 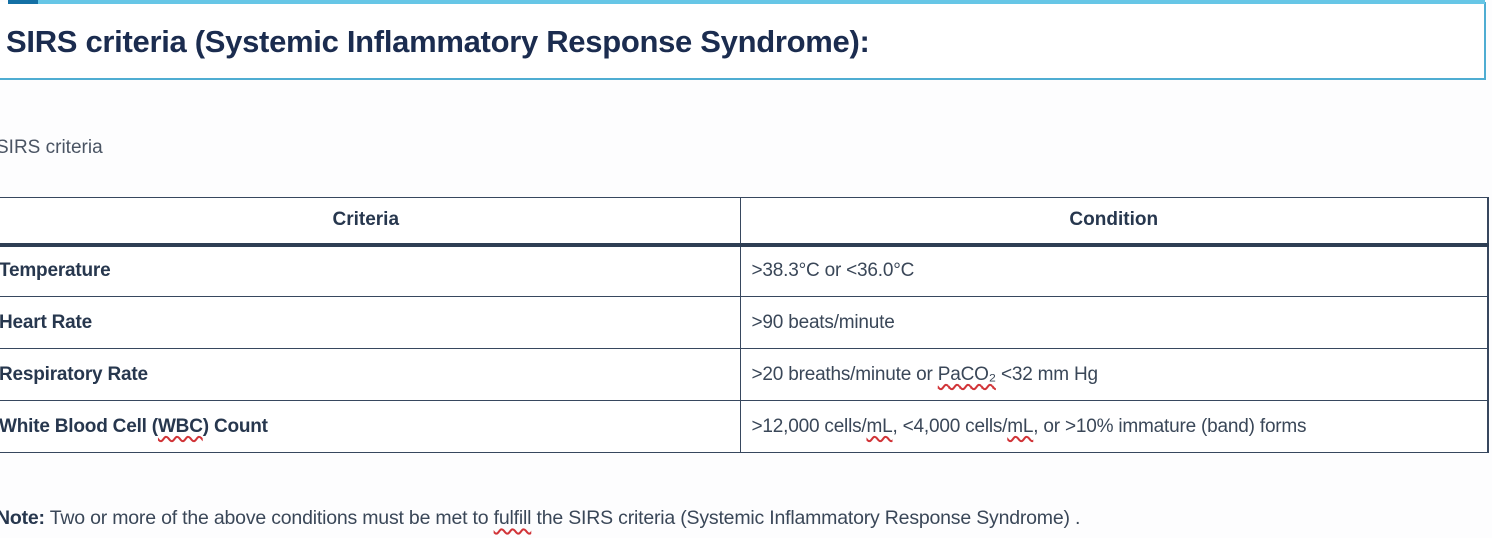 I want to click on section-label: SIRS criteria, so click(x=51, y=147).